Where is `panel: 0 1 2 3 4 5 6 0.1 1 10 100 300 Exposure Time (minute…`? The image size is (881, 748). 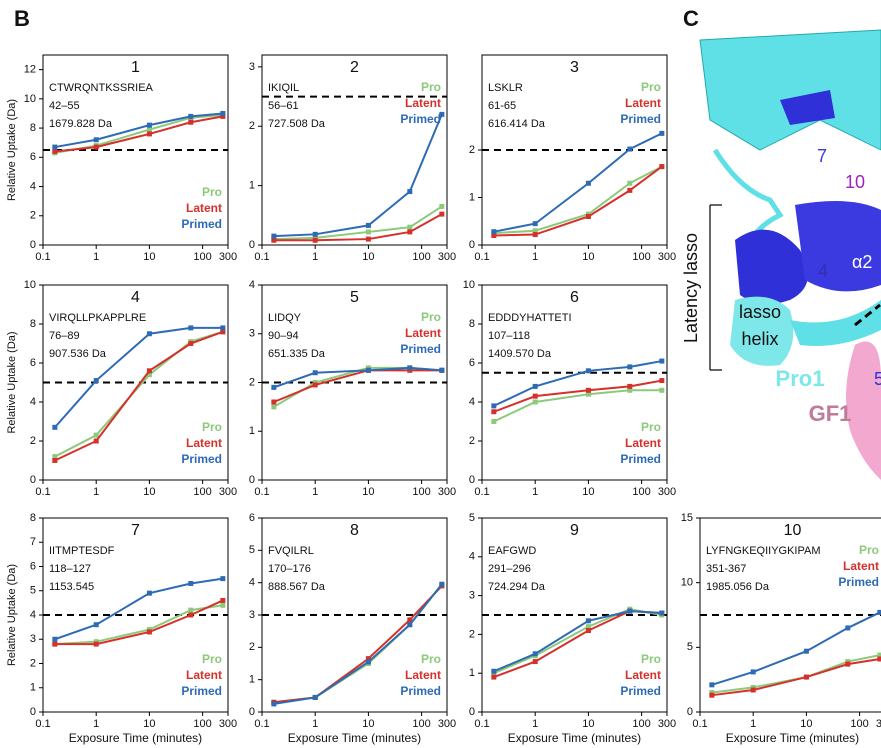
panel: 0 1 2 3 4 5 6 0.1 1 10 100 300 Exposure Time (minute… is located at coordinates (352, 628).